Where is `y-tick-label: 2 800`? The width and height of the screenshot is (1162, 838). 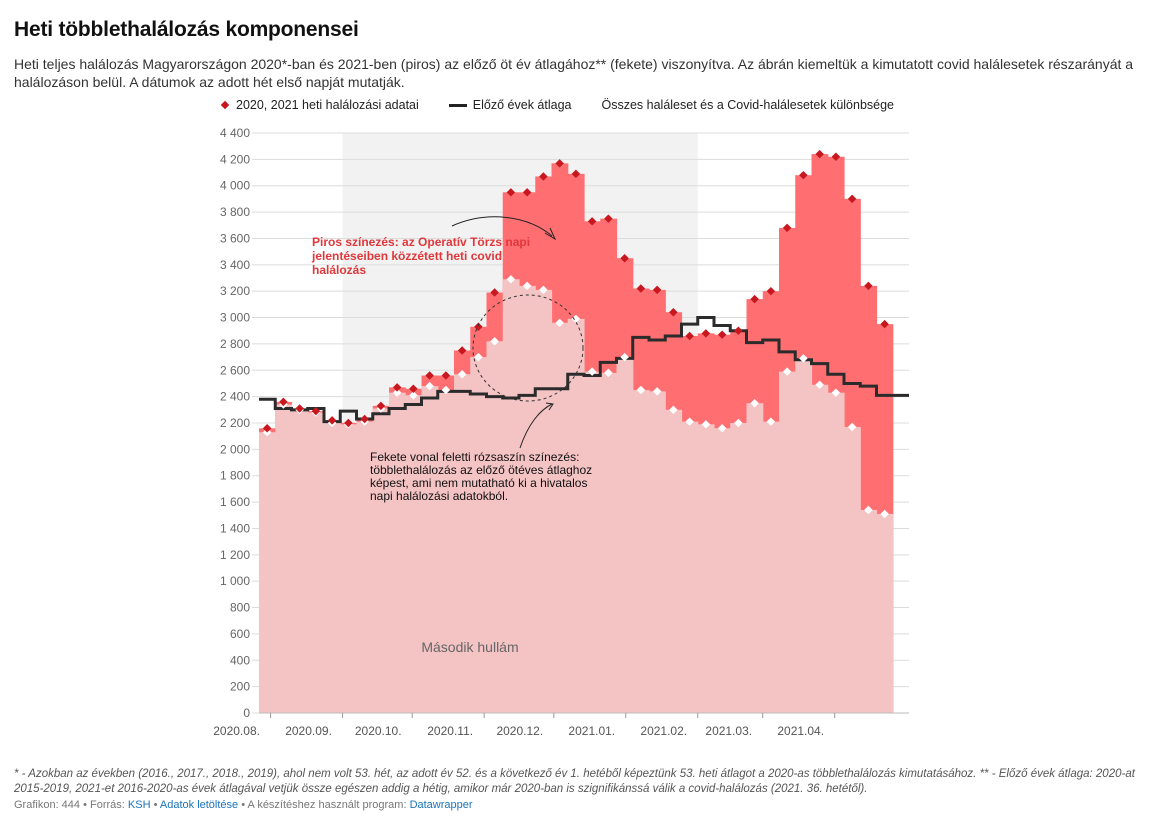
y-tick-label: 2 800 is located at coordinates (235, 344).